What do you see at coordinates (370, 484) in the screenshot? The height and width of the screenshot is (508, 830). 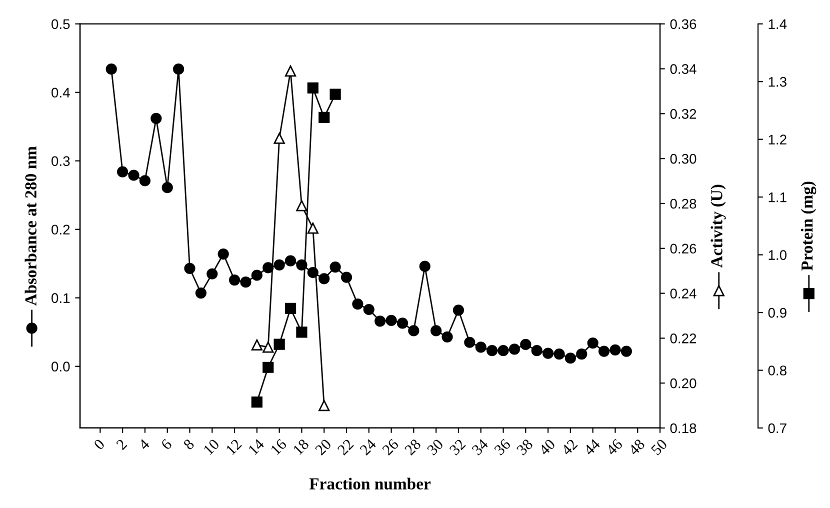 I see `x-axis-title: Fraction number` at bounding box center [370, 484].